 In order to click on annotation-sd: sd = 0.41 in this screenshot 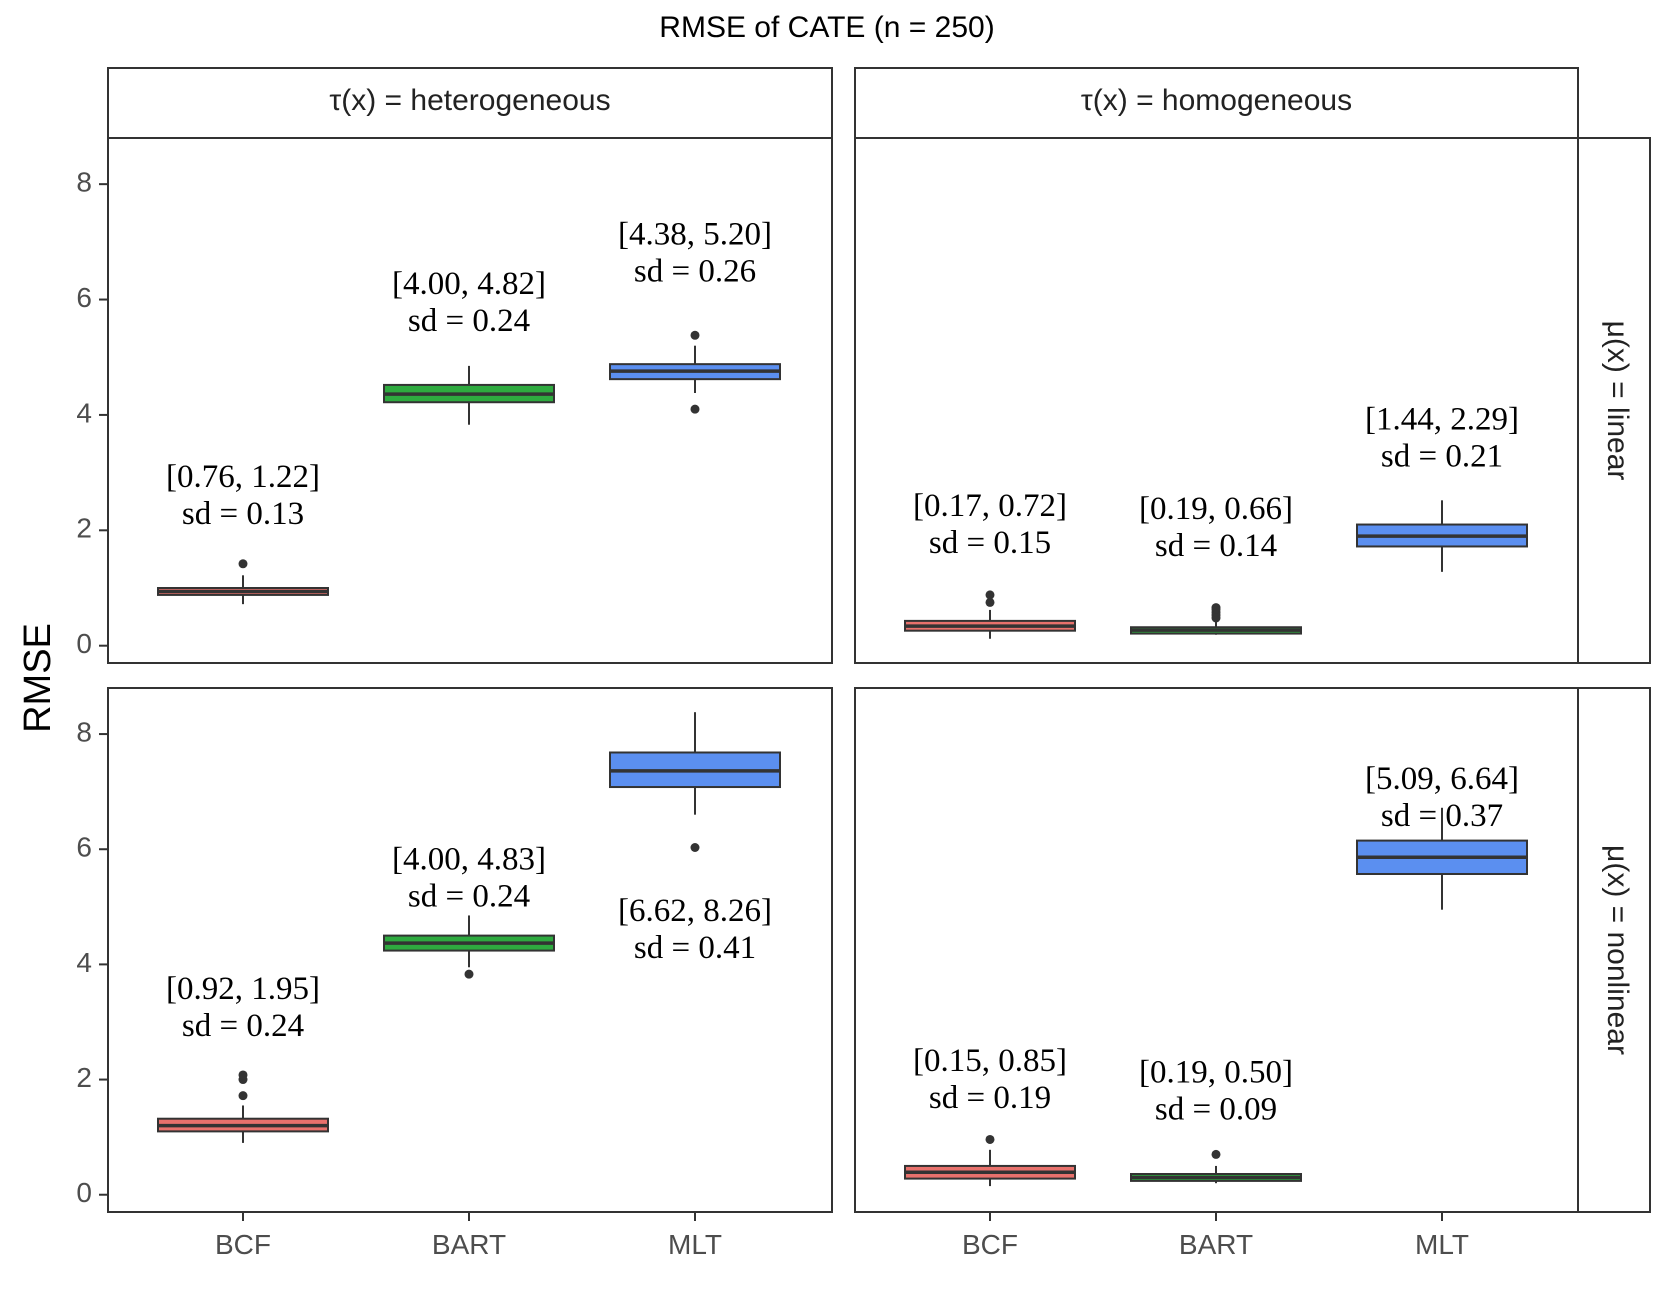, I will do `click(695, 948)`.